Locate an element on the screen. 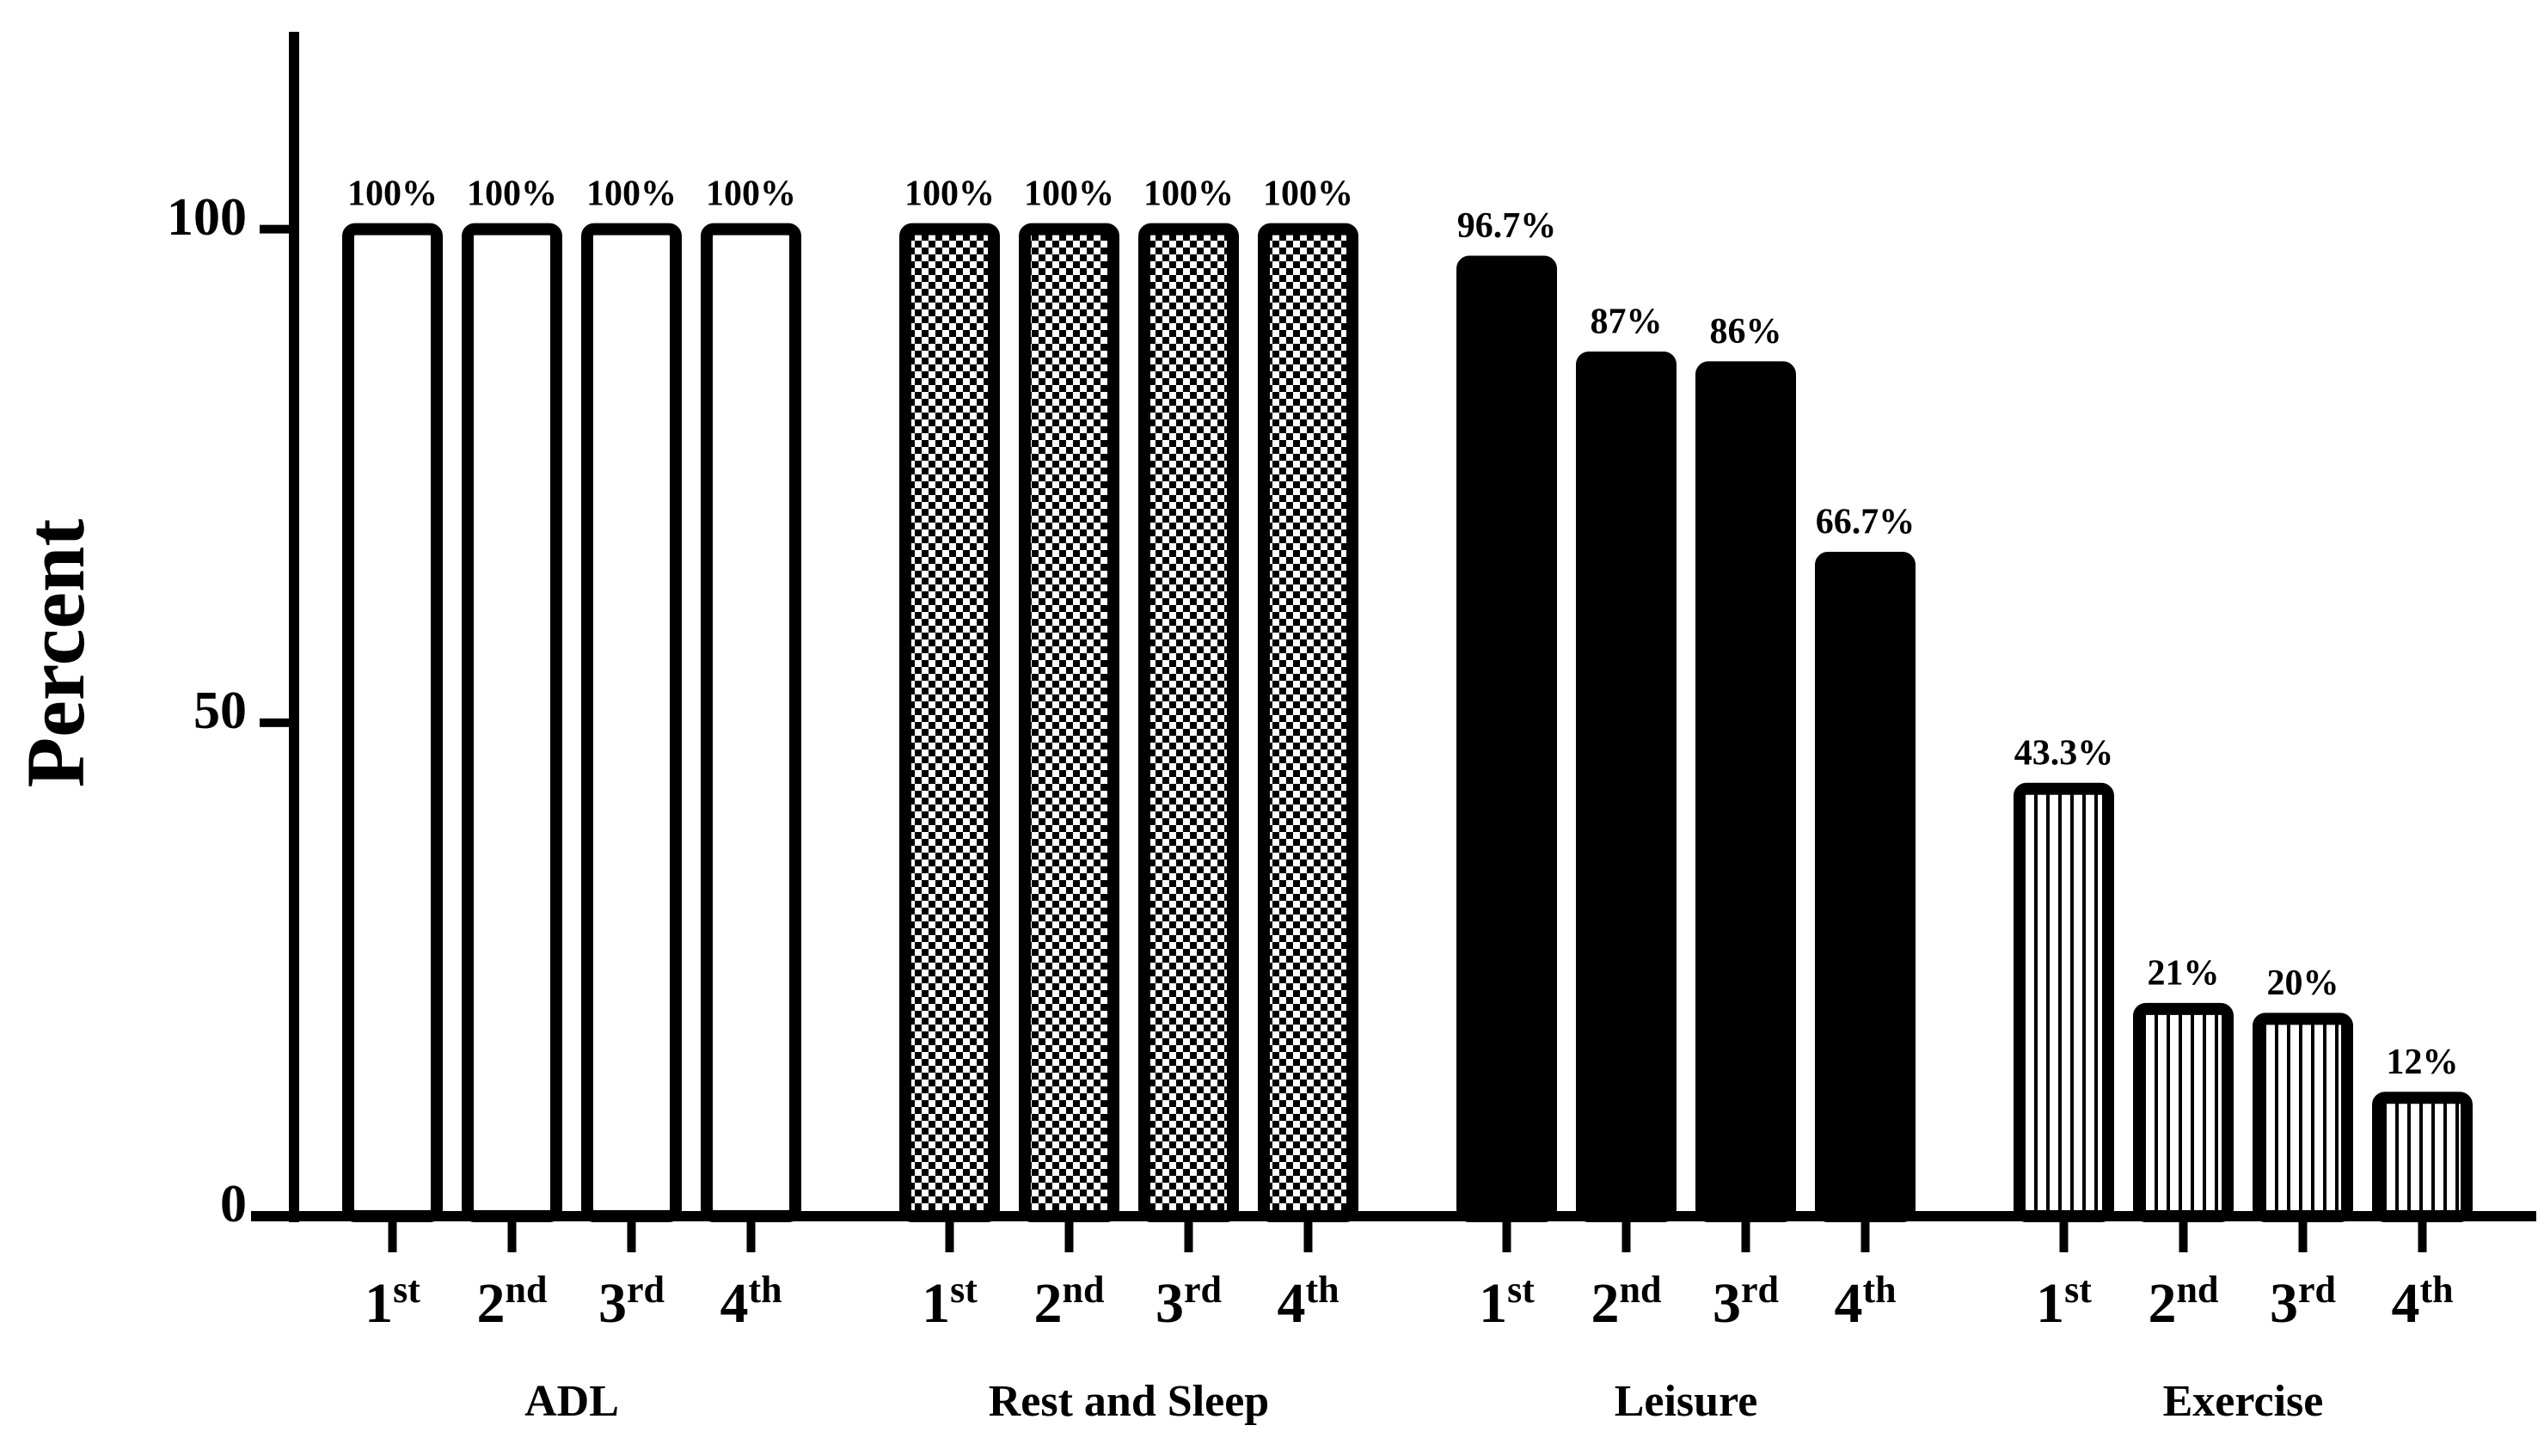  value-label: 12% is located at coordinates (2423, 1063).